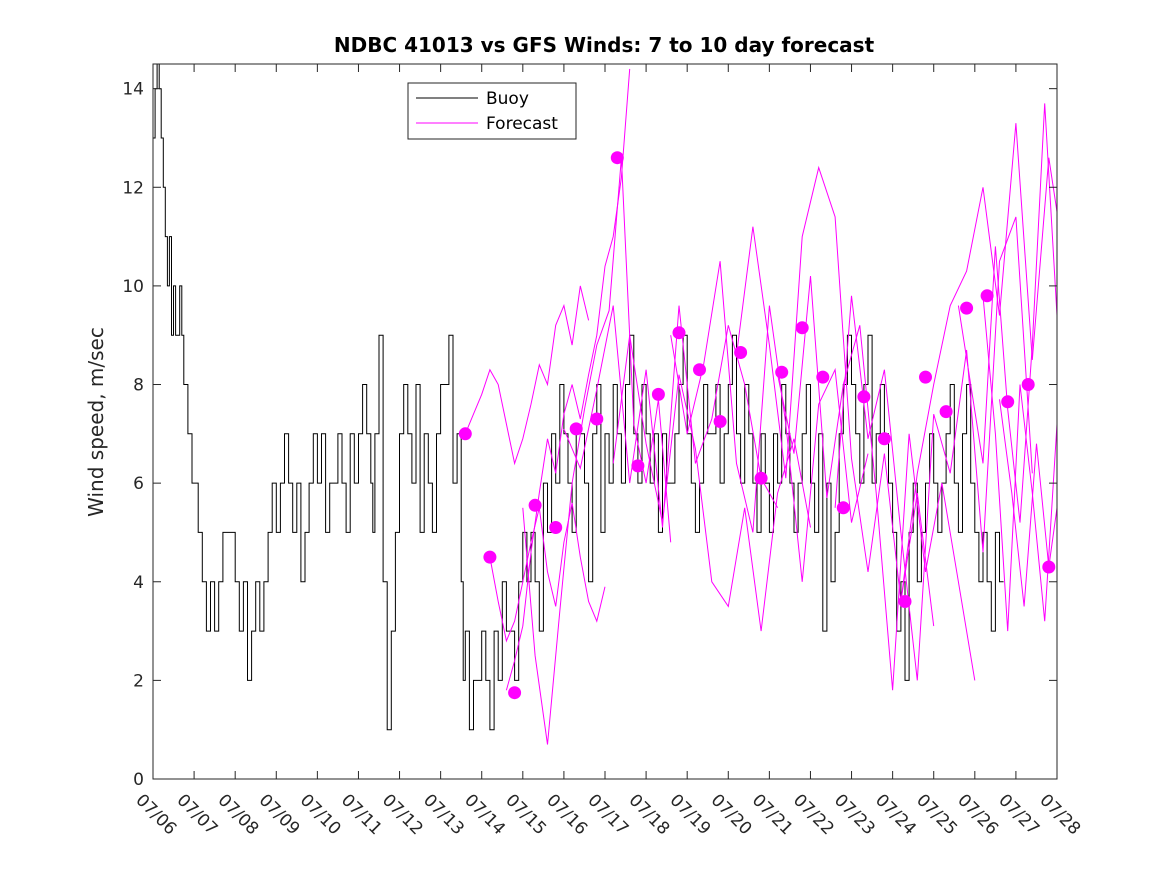 This screenshot has height=875, width=1167. I want to click on y-axis-title: Wind speed, m/sec, so click(96, 422).